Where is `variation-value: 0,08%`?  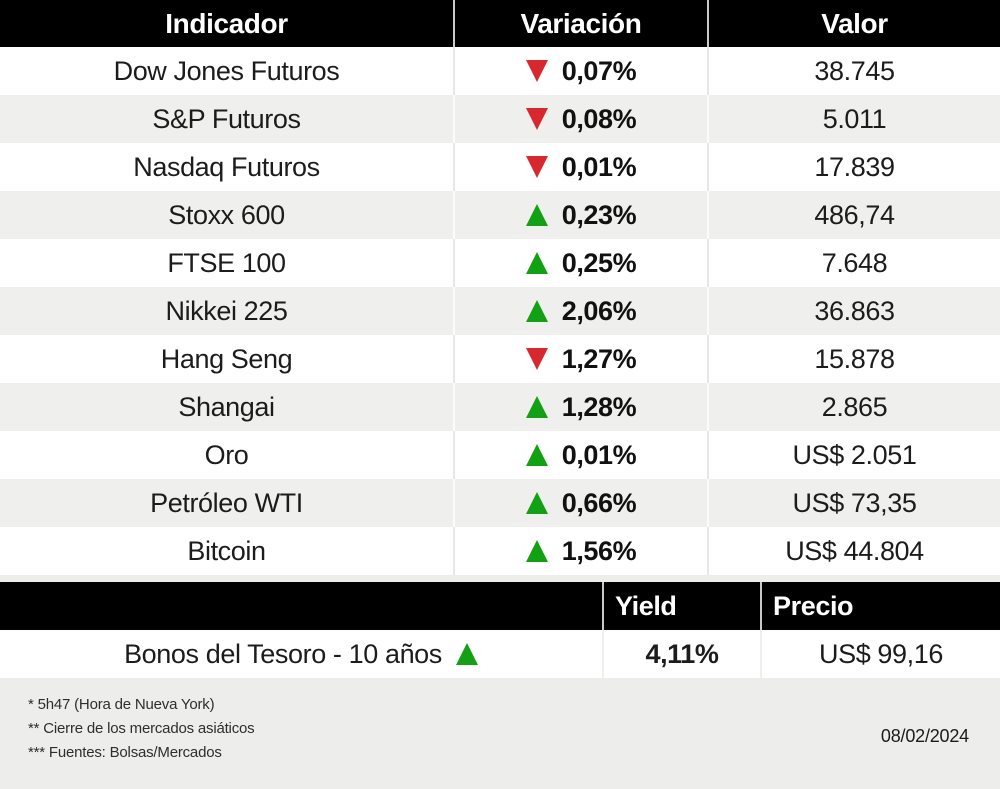 variation-value: 0,08% is located at coordinates (599, 118).